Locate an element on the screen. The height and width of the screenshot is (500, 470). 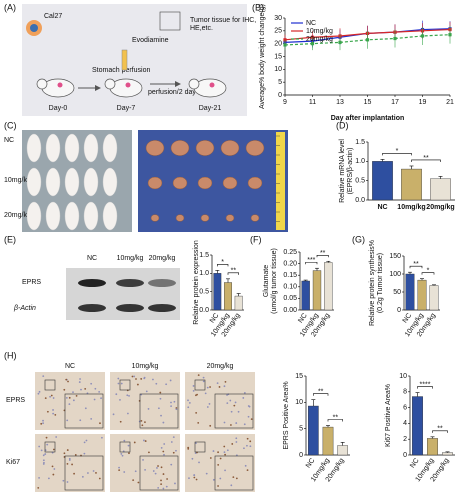
y-tick-label: 0.0 is located at coordinates (360, 200).